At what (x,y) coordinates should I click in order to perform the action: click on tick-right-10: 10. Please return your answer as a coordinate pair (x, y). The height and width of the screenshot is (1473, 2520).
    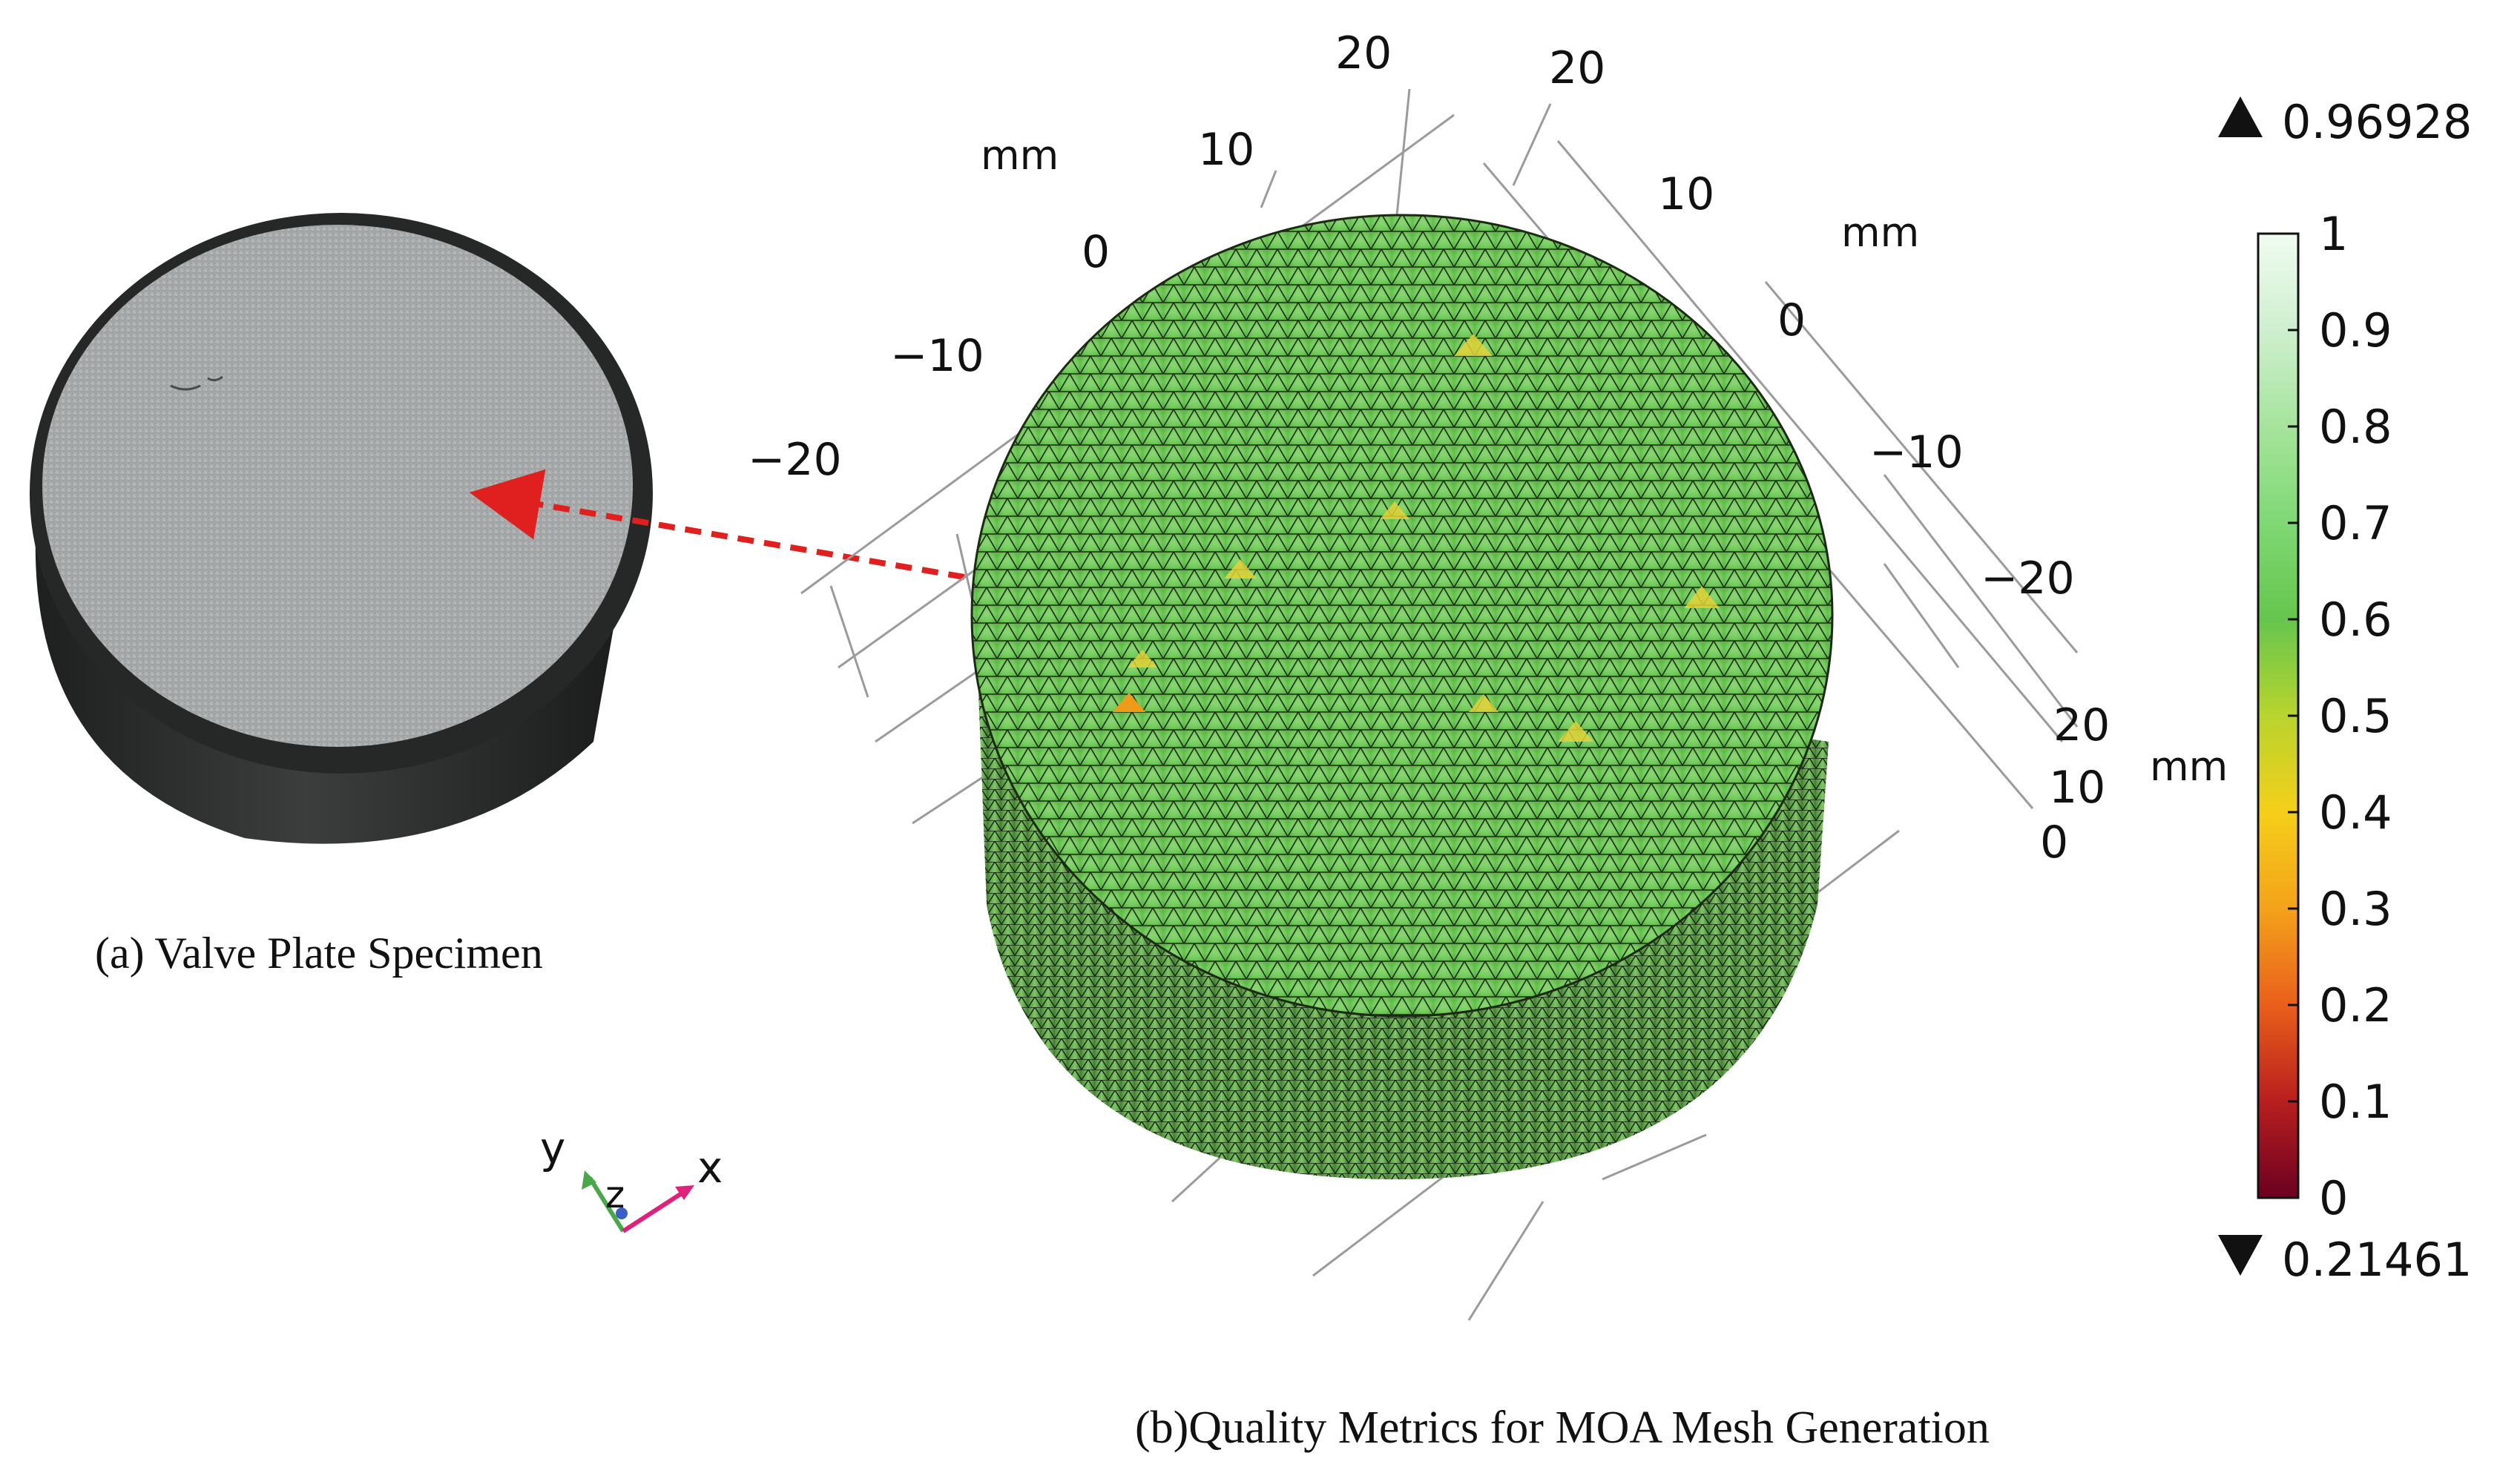
    Looking at the image, I should click on (1686, 194).